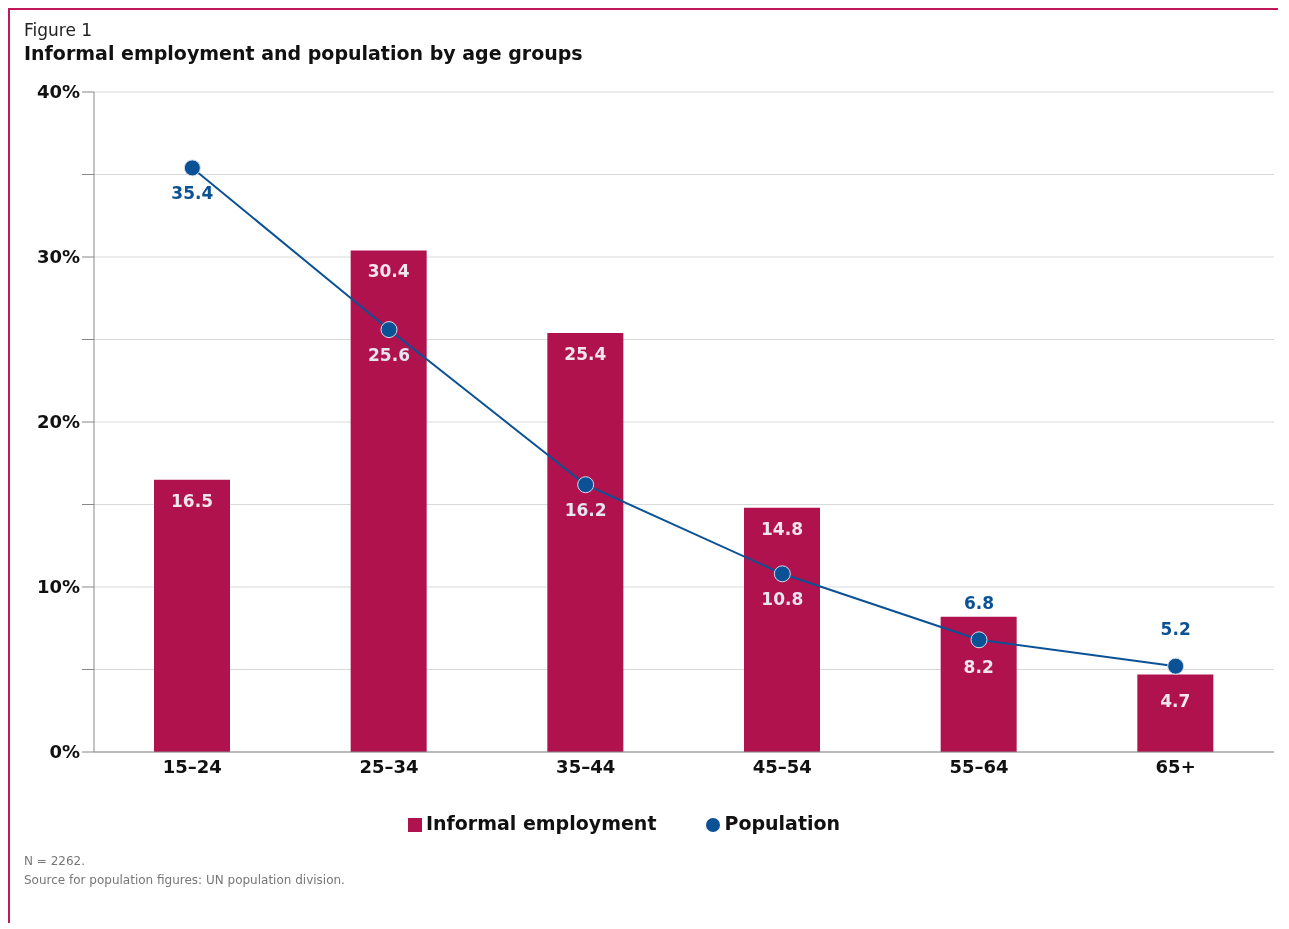 Image resolution: width=1289 pixels, height=929 pixels. I want to click on x-tick-label: 25–34, so click(389, 766).